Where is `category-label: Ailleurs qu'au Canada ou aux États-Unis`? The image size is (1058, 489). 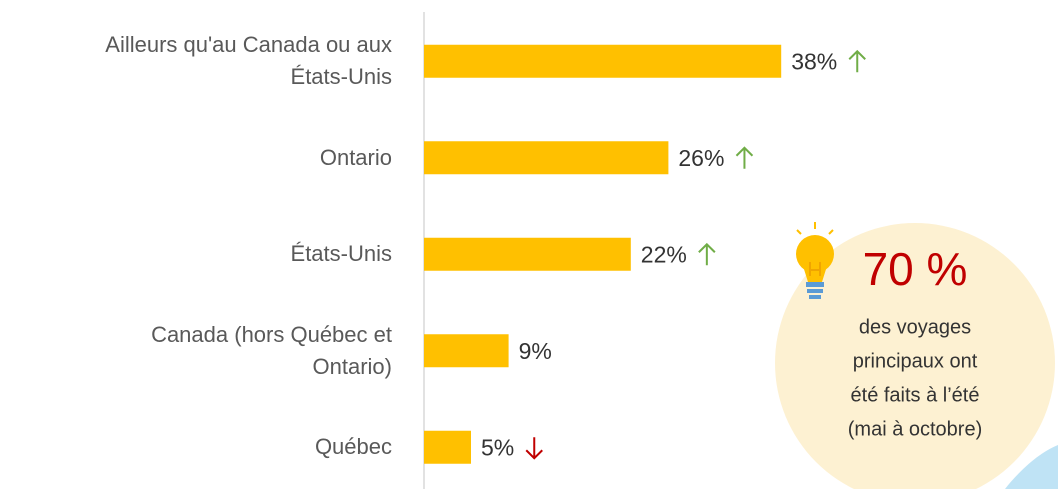
category-label: Ailleurs qu'au Canada ou aux États-Unis is located at coordinates (248, 61).